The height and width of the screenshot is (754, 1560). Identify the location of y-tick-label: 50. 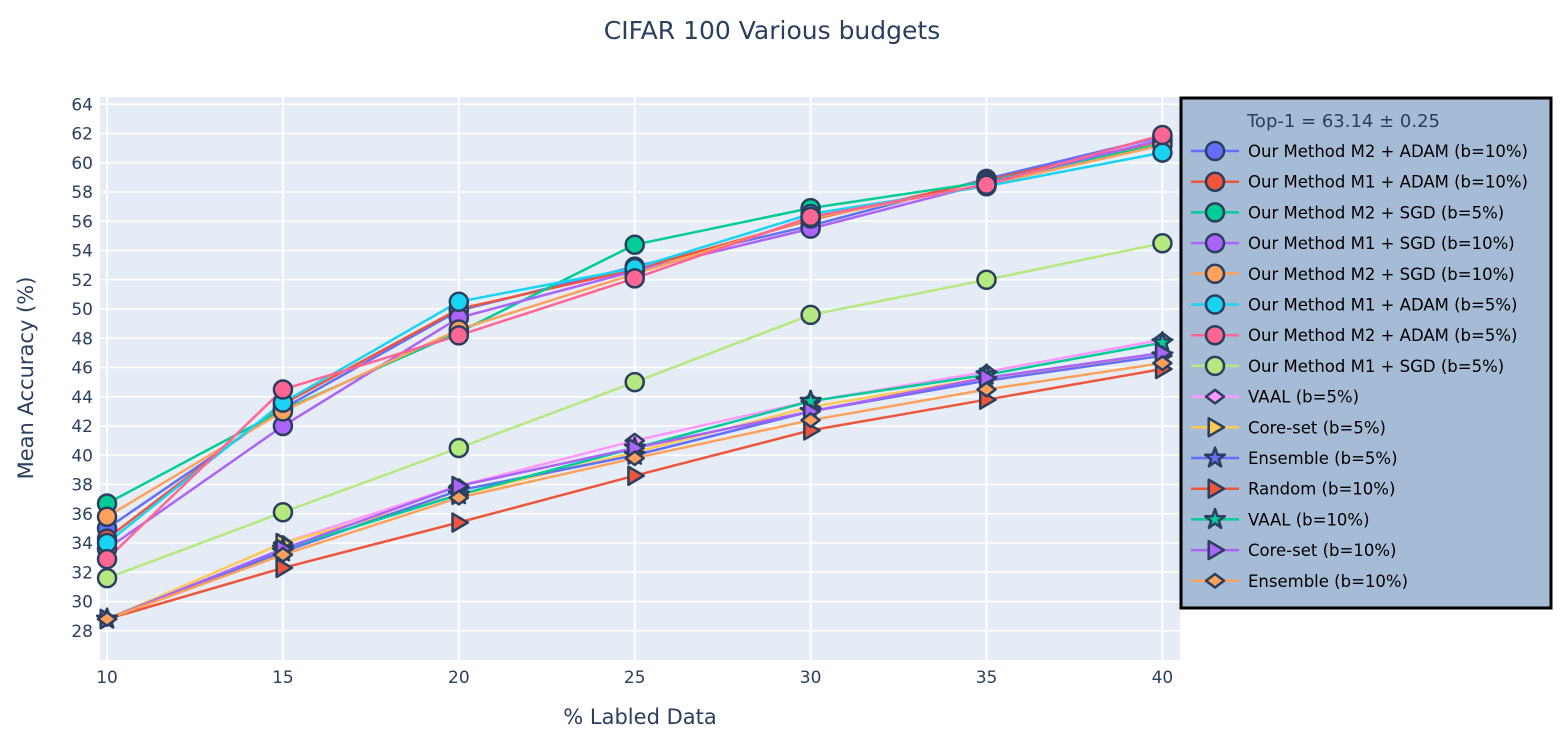
(82, 310).